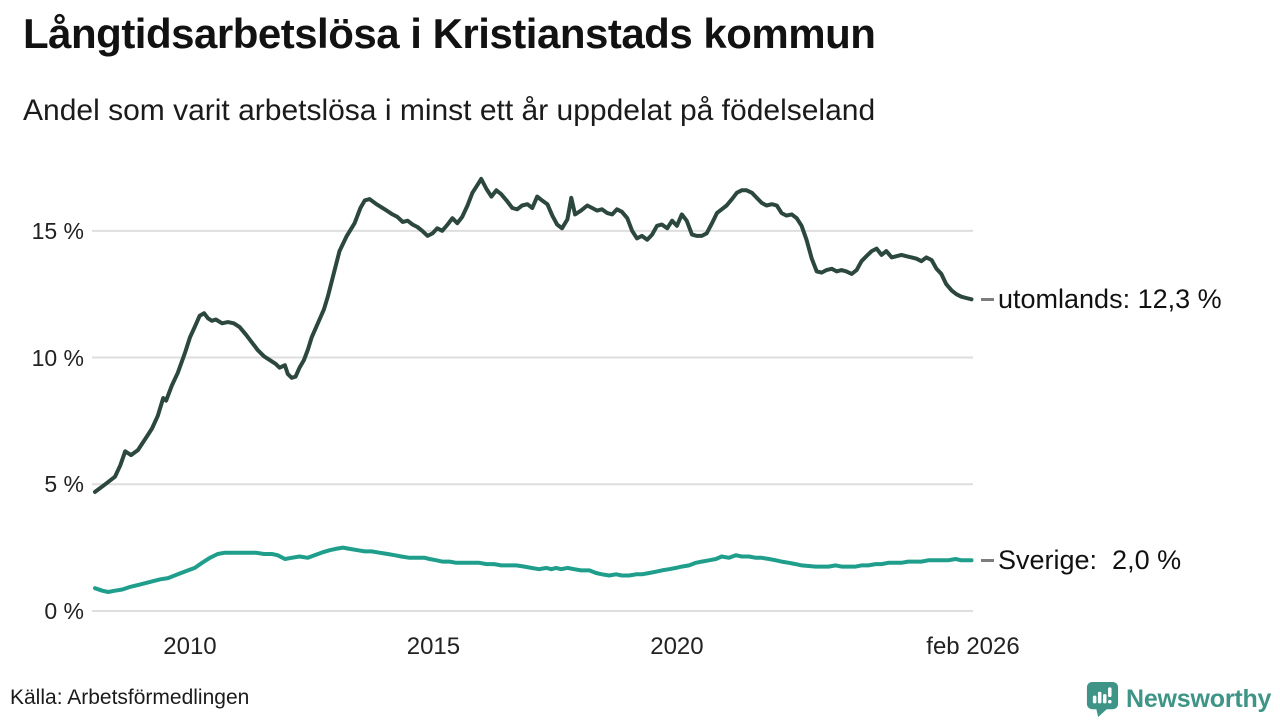 This screenshot has width=1280, height=720. I want to click on series-end-label-utomlands: utomlands: 12,3 %, so click(1101, 299).